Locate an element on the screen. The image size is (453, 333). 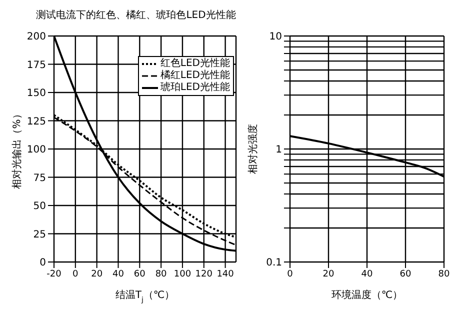
x-tick-label: -20 is located at coordinates (54, 274).